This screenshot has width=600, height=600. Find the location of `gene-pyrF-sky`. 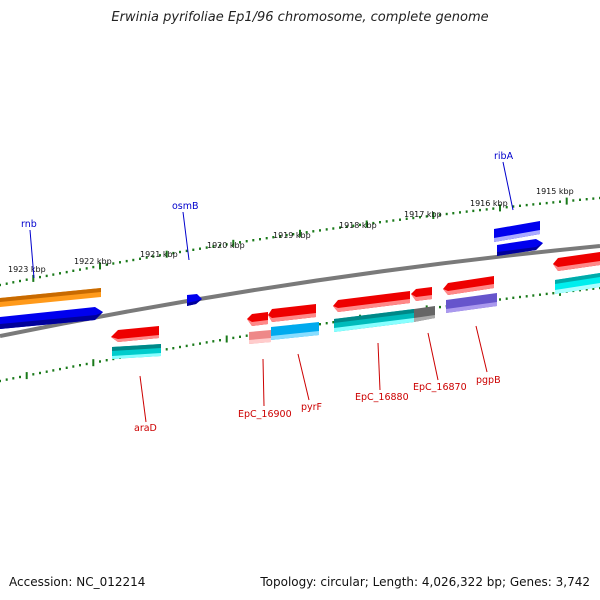

gene-pyrF-sky is located at coordinates (295, 331).